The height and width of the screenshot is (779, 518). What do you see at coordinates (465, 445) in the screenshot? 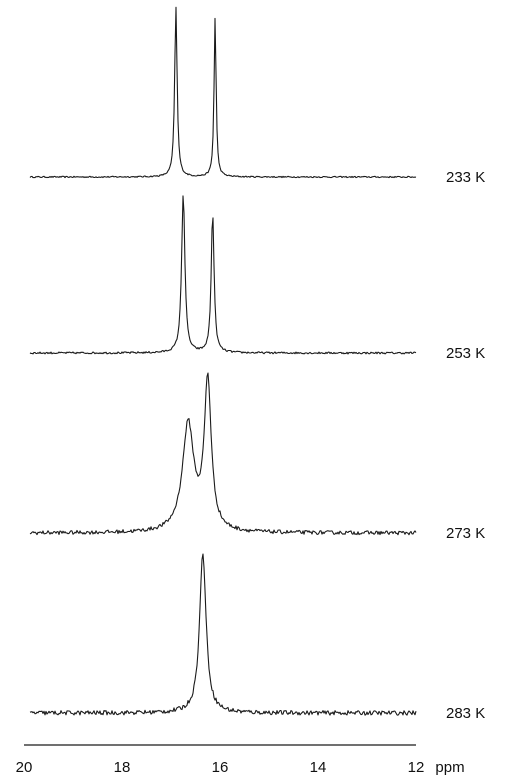
I see `temperature-labels: 233 K 253 K 273 K 283 K` at bounding box center [465, 445].